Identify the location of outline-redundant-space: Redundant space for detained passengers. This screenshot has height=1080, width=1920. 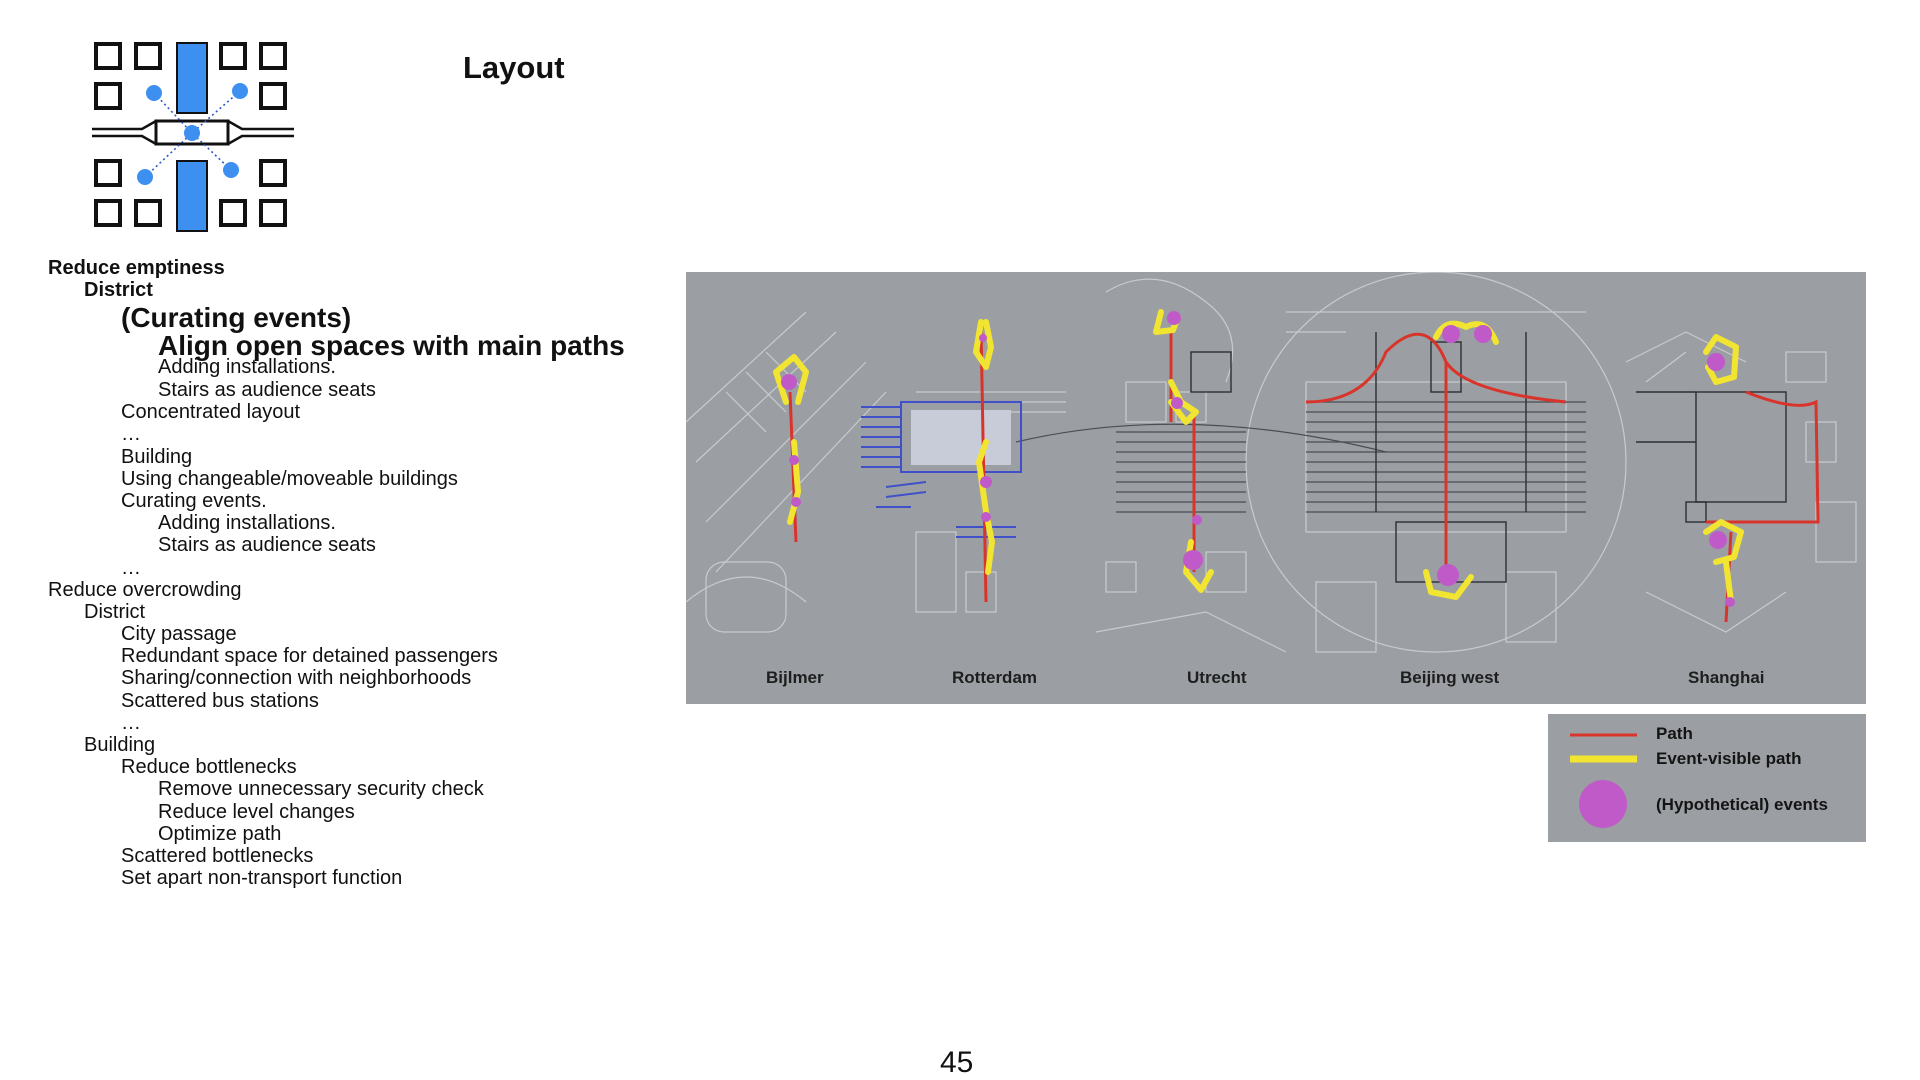
(309, 656).